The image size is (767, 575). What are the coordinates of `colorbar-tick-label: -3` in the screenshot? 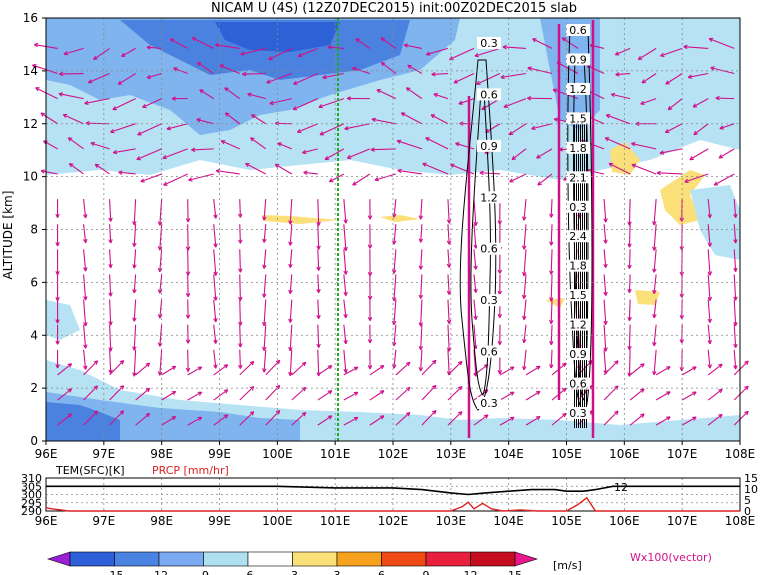 It's located at (292, 572).